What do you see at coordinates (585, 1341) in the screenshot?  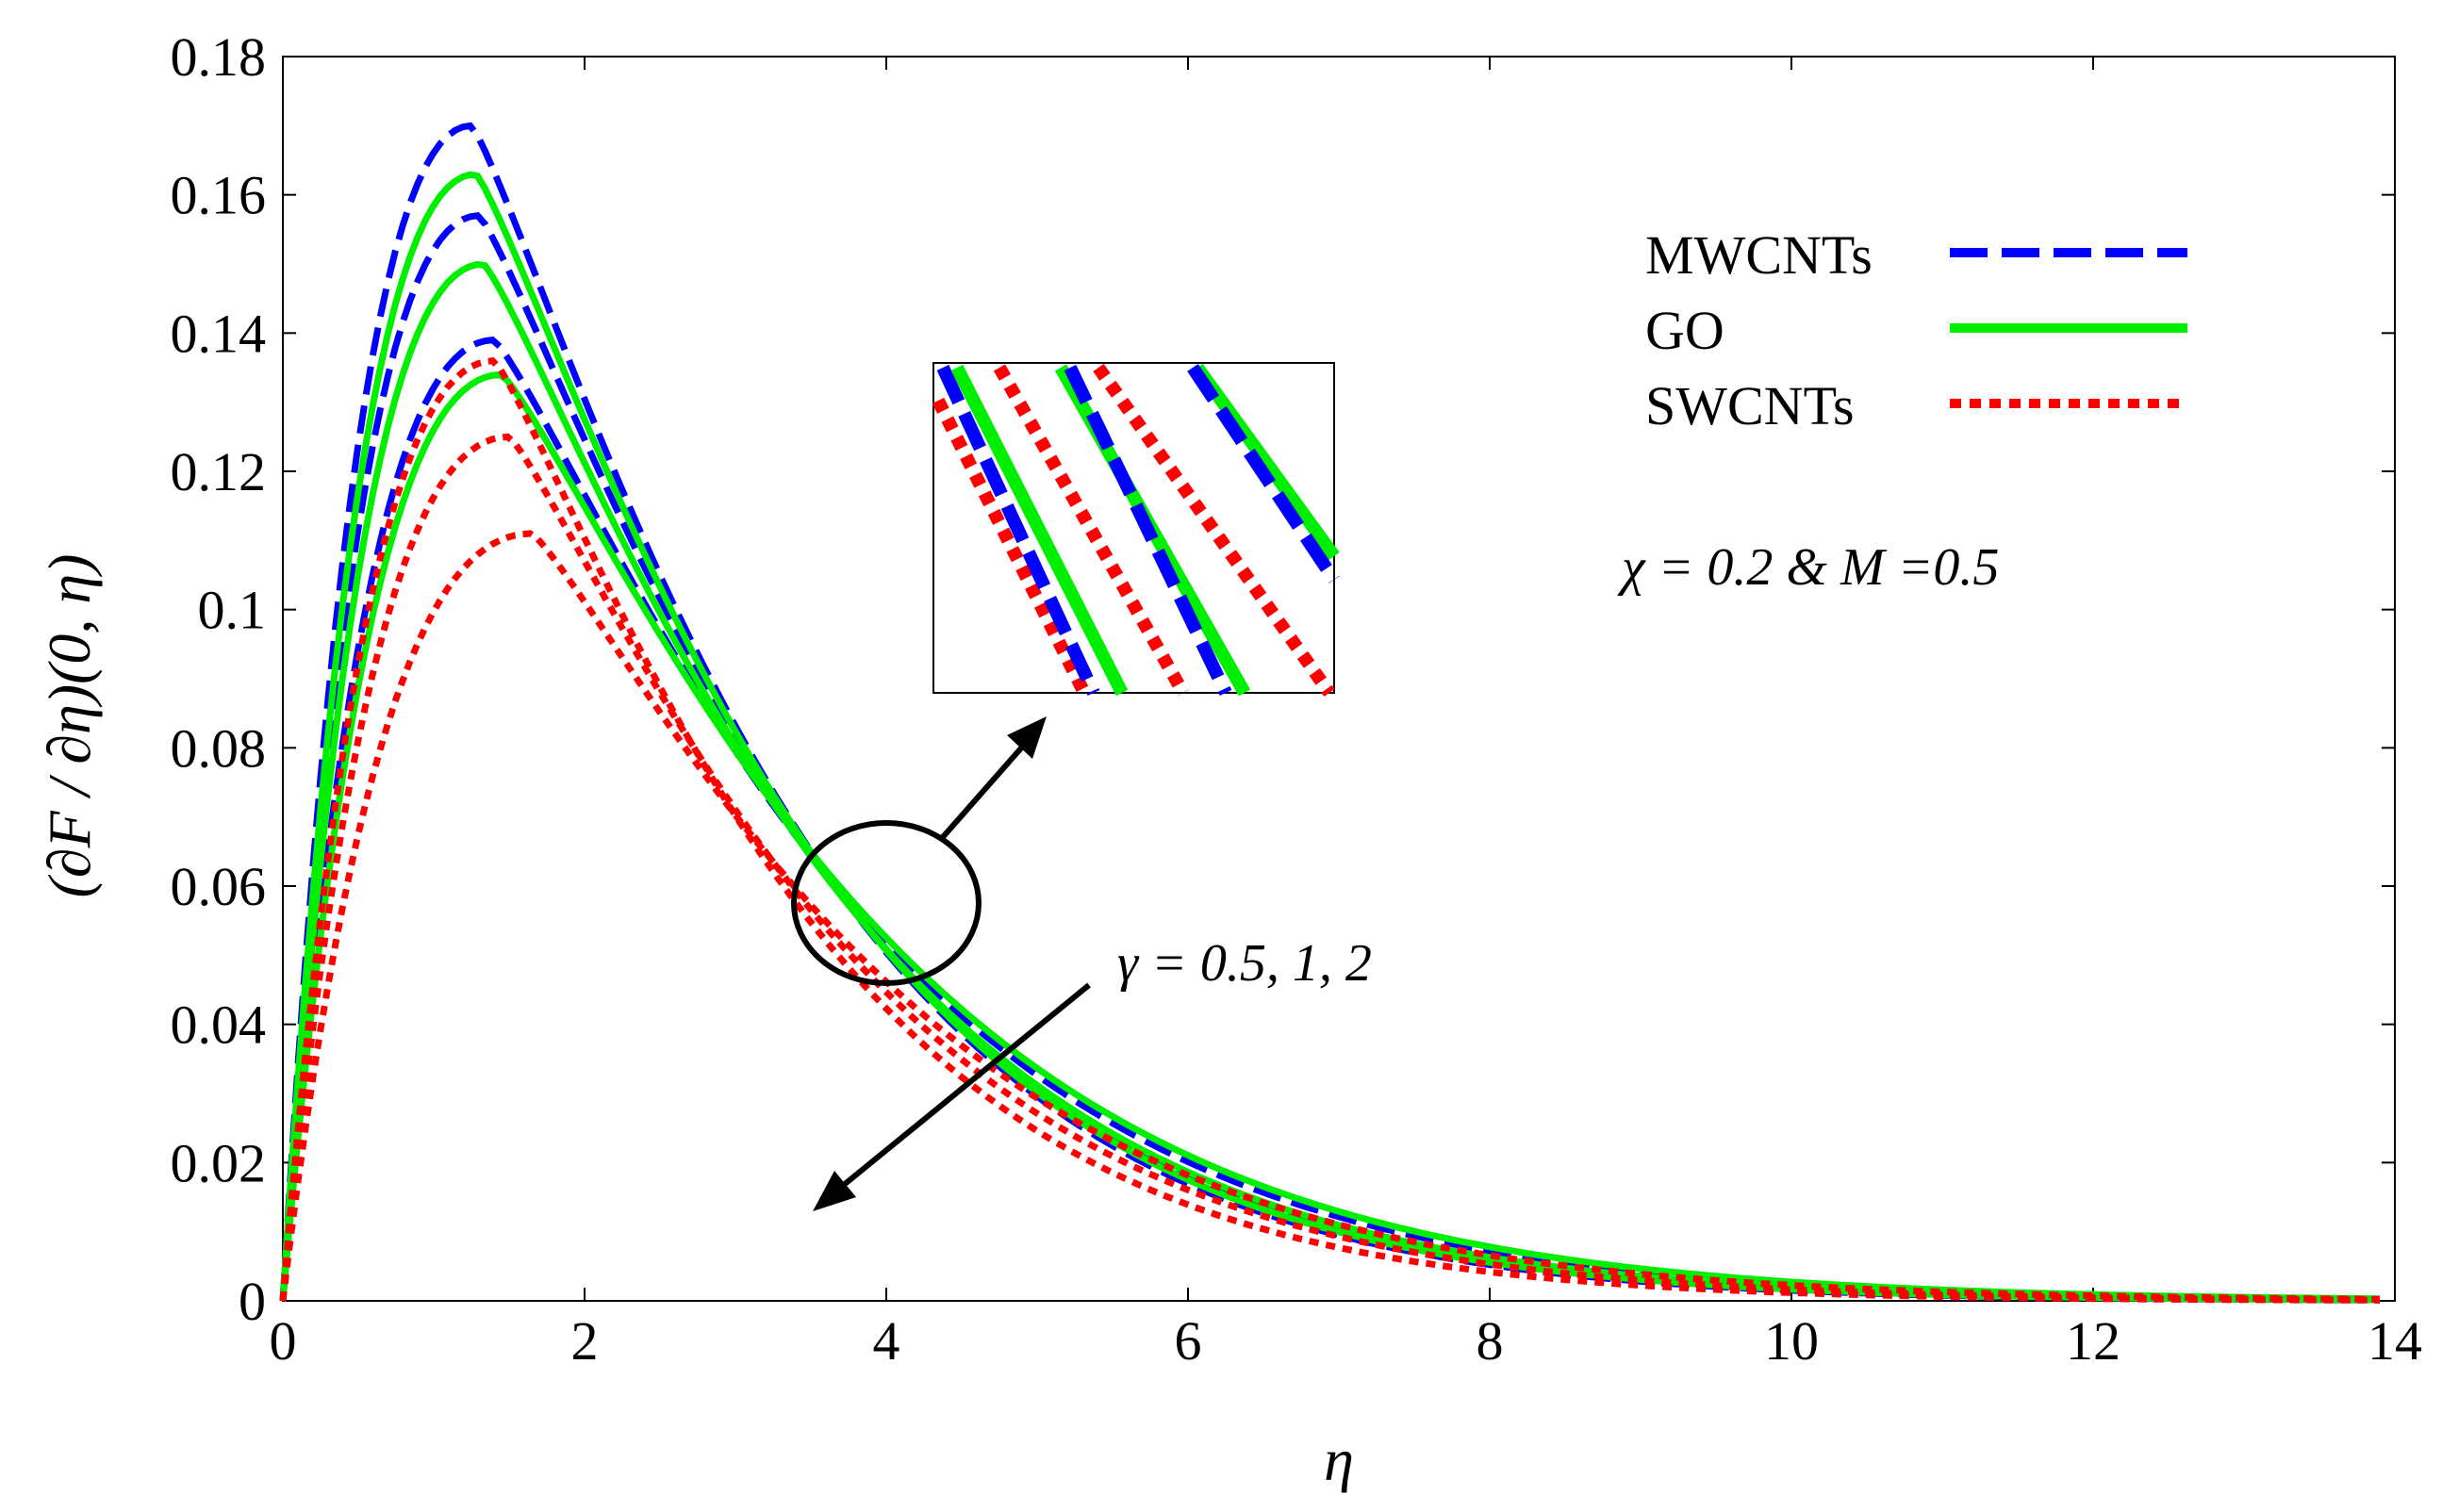 I see `x-tick-label: 2` at bounding box center [585, 1341].